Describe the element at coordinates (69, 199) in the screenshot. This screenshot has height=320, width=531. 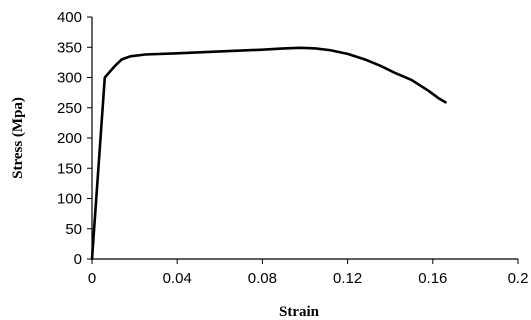
I see `y-tick-label: 100` at that location.